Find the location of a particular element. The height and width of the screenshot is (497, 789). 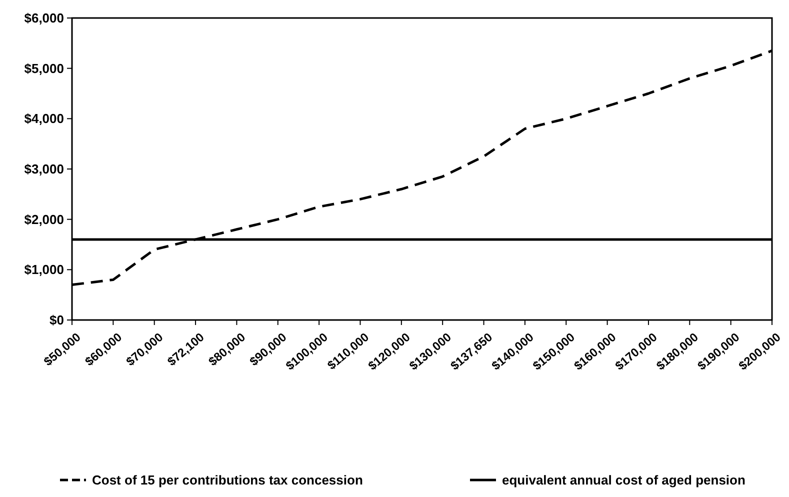

y-tick-label: $1,000 is located at coordinates (44, 270).